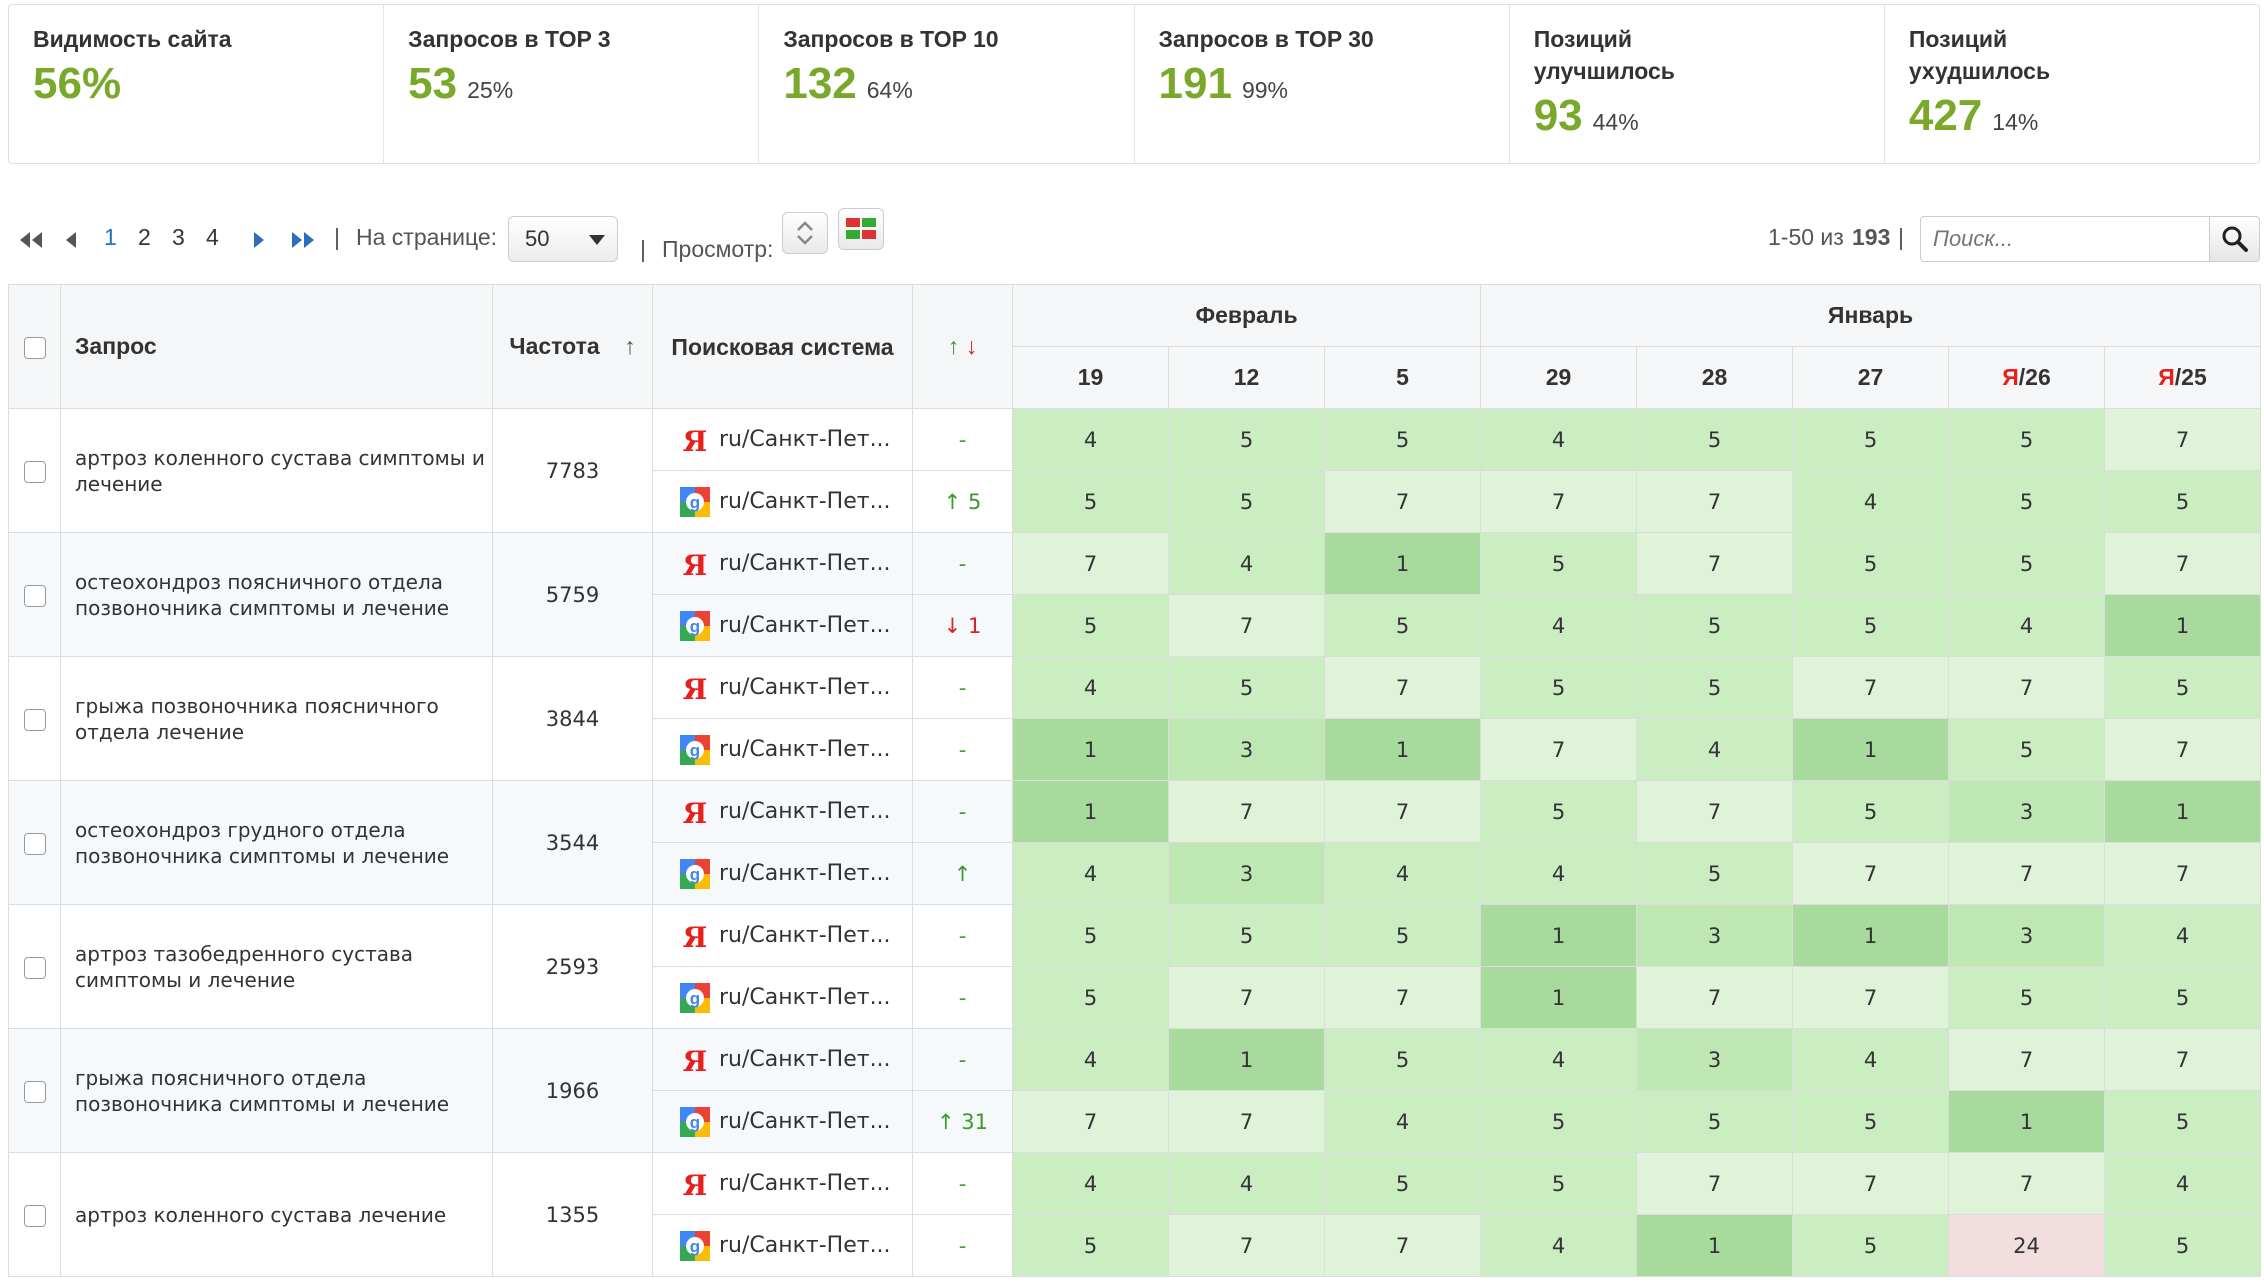  What do you see at coordinates (1559, 377) in the screenshot?
I see `header-day: 29` at bounding box center [1559, 377].